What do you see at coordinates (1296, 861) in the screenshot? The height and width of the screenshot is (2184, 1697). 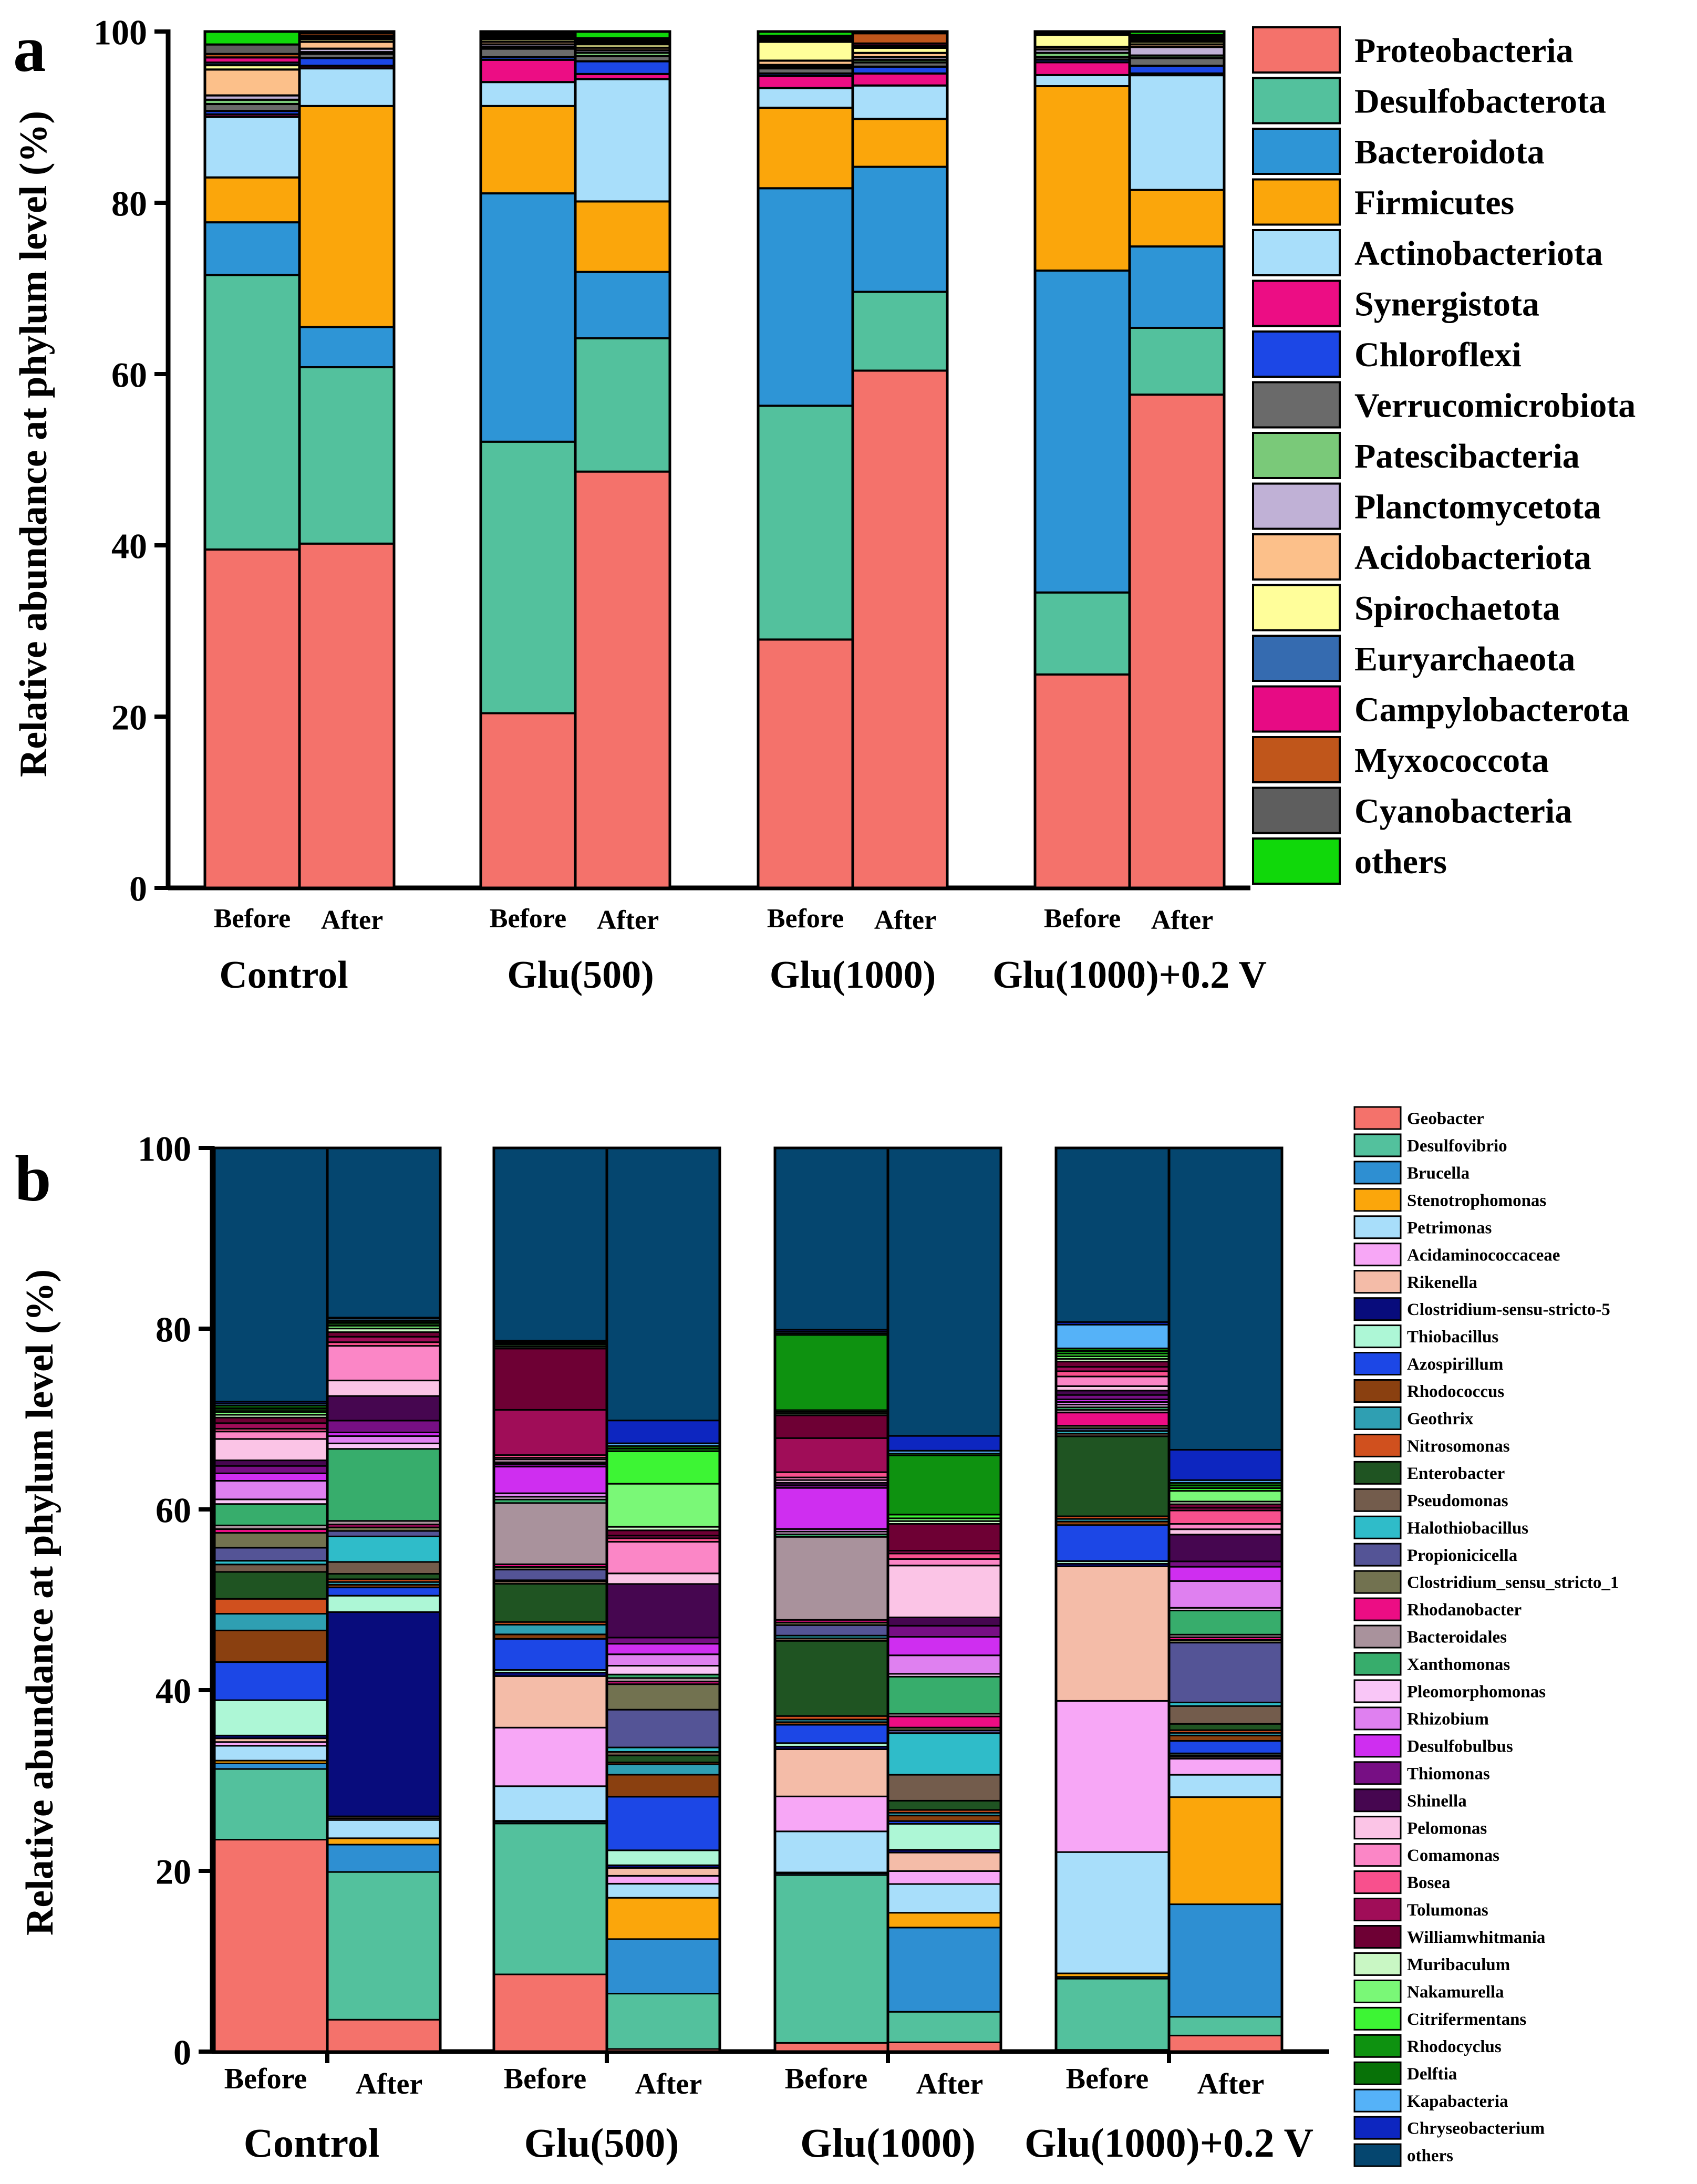 I see `a-legend-swatch-others` at bounding box center [1296, 861].